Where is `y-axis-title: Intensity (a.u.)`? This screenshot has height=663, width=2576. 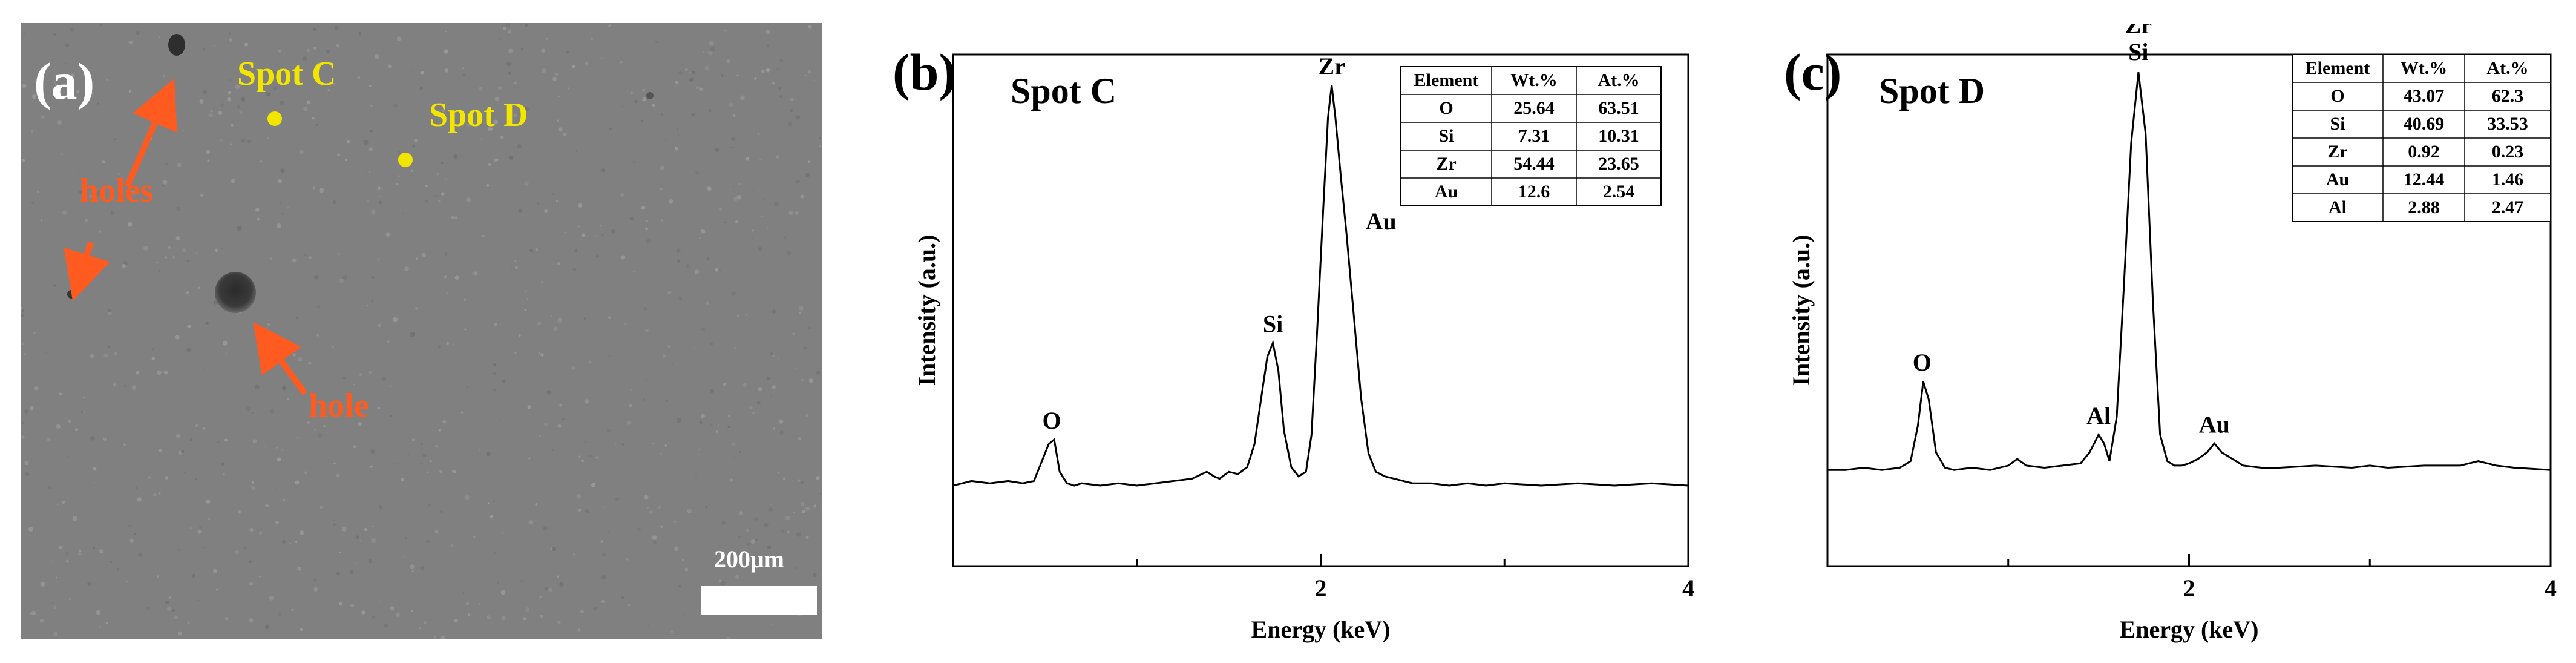
y-axis-title: Intensity (a.u.) is located at coordinates (1801, 310).